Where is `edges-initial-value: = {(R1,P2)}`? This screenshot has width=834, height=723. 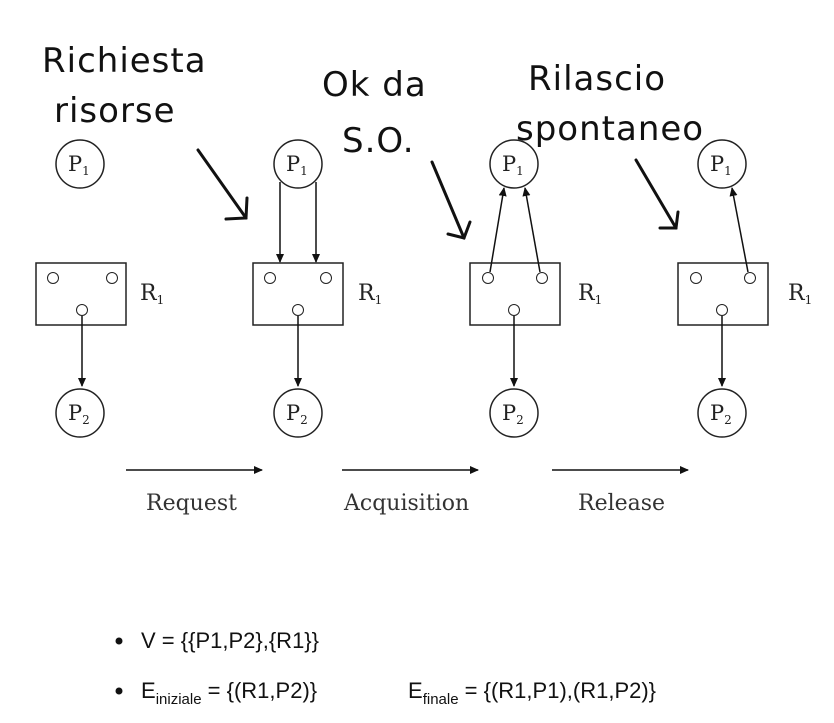
edges-initial-value: = {(R1,P2)} is located at coordinates (260, 690).